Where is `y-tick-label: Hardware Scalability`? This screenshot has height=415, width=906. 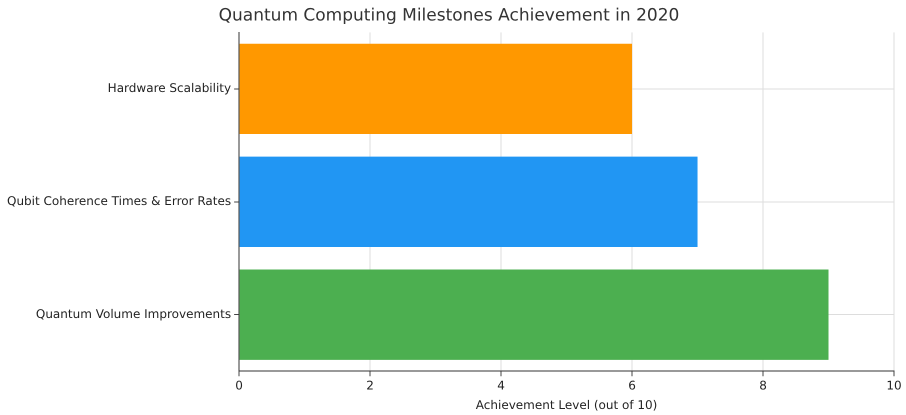
y-tick-label: Hardware Scalability is located at coordinates (170, 87).